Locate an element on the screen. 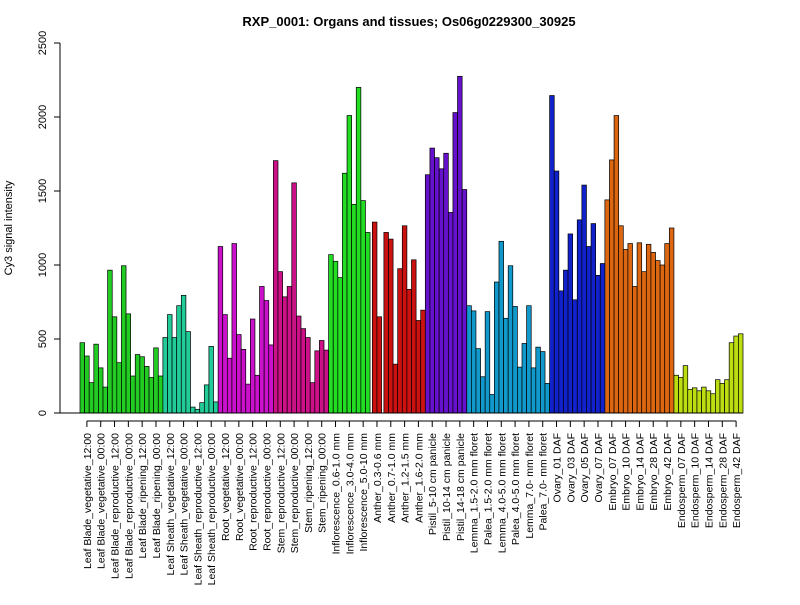 This screenshot has height=605, width=800. x-tick-label: Pistil_14-18 cm panicle is located at coordinates (461, 487).